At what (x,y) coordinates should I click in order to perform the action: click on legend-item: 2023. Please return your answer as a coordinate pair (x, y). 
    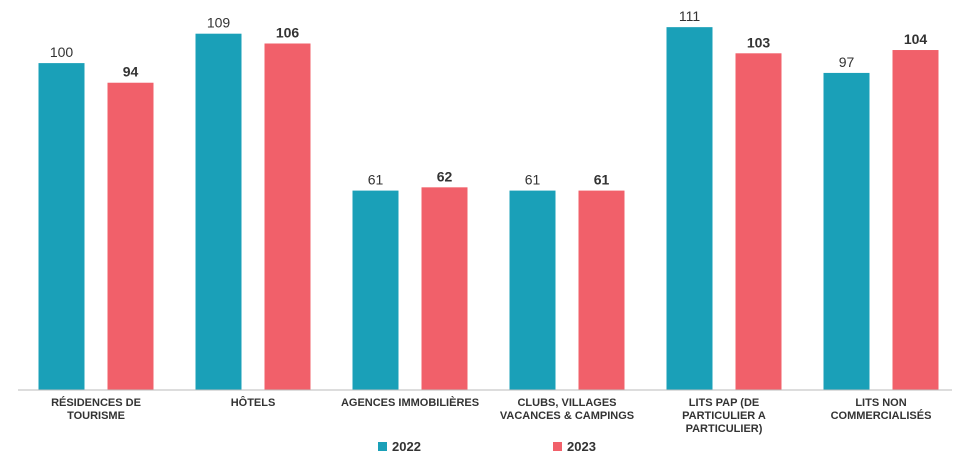
    Looking at the image, I should click on (574, 446).